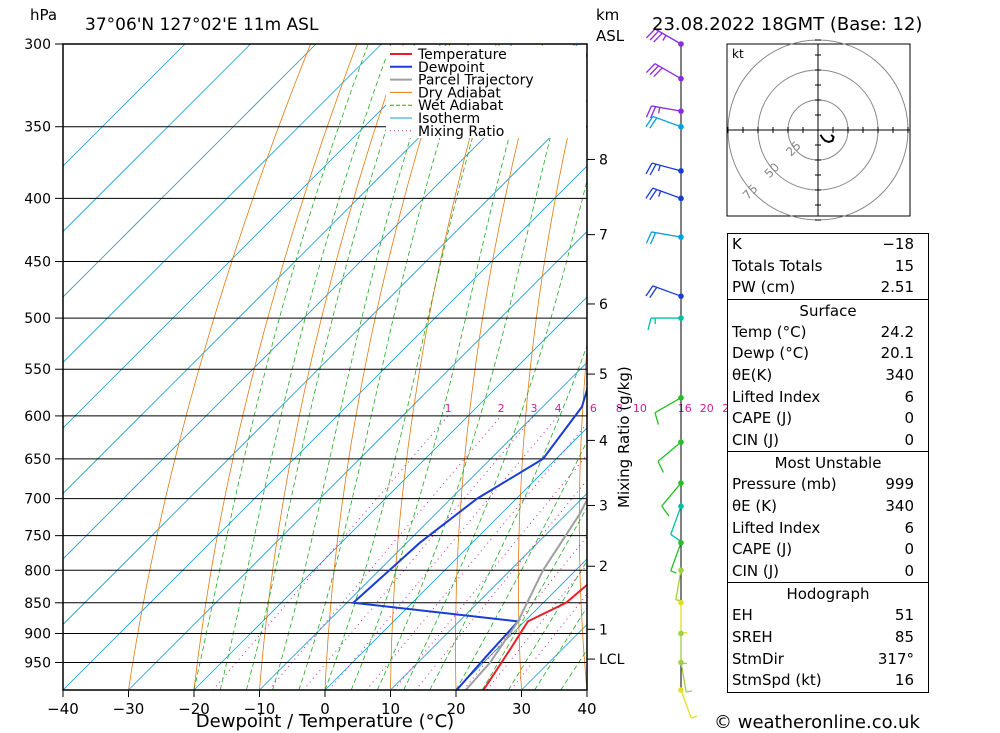 The height and width of the screenshot is (733, 1000). I want to click on table-row: CAPE (J) 0, so click(828, 419).